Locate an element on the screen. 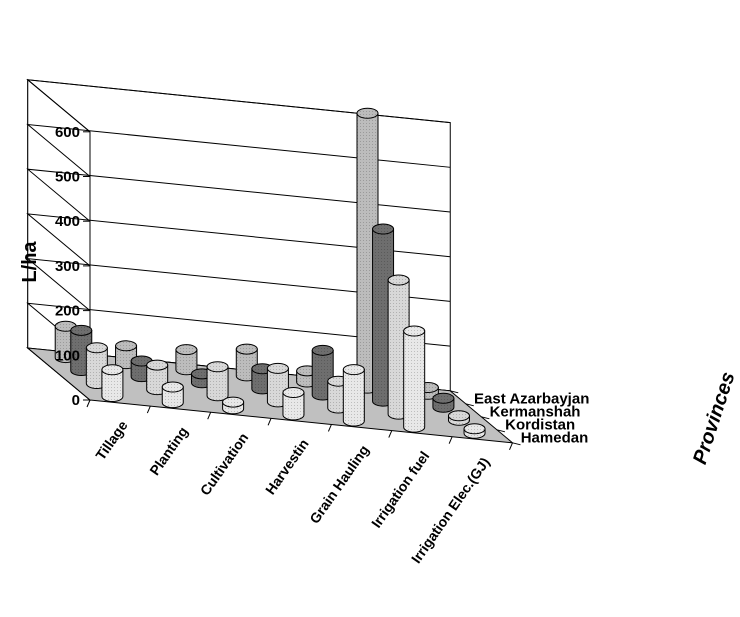 This screenshot has height=617, width=740. category-label: Grain Hauling is located at coordinates (339, 484).